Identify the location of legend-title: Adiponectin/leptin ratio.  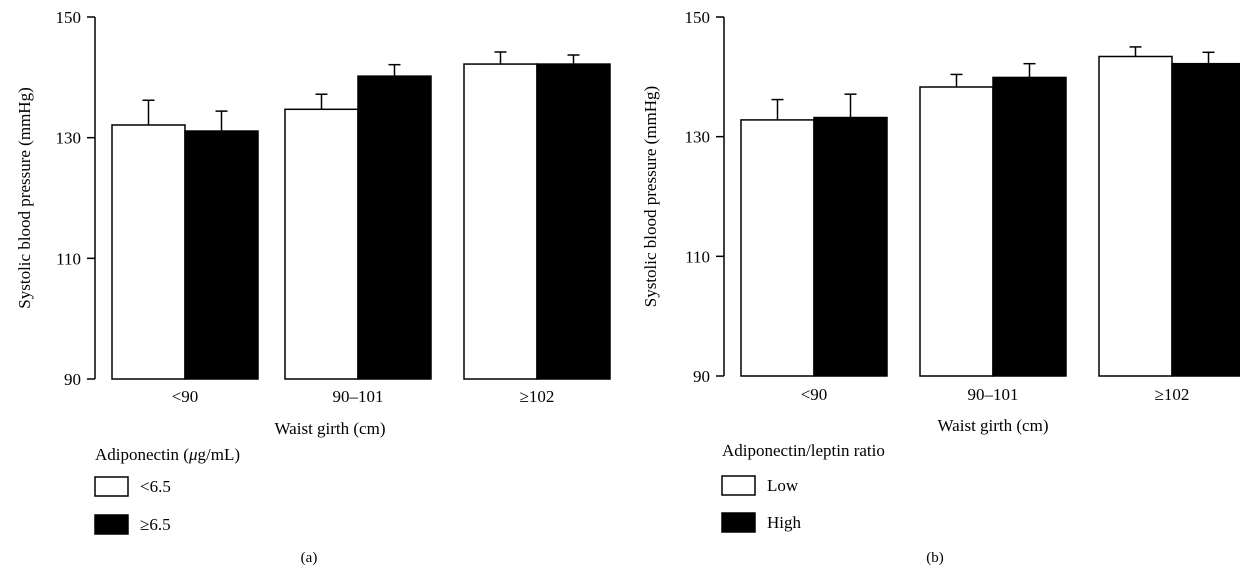
(803, 450).